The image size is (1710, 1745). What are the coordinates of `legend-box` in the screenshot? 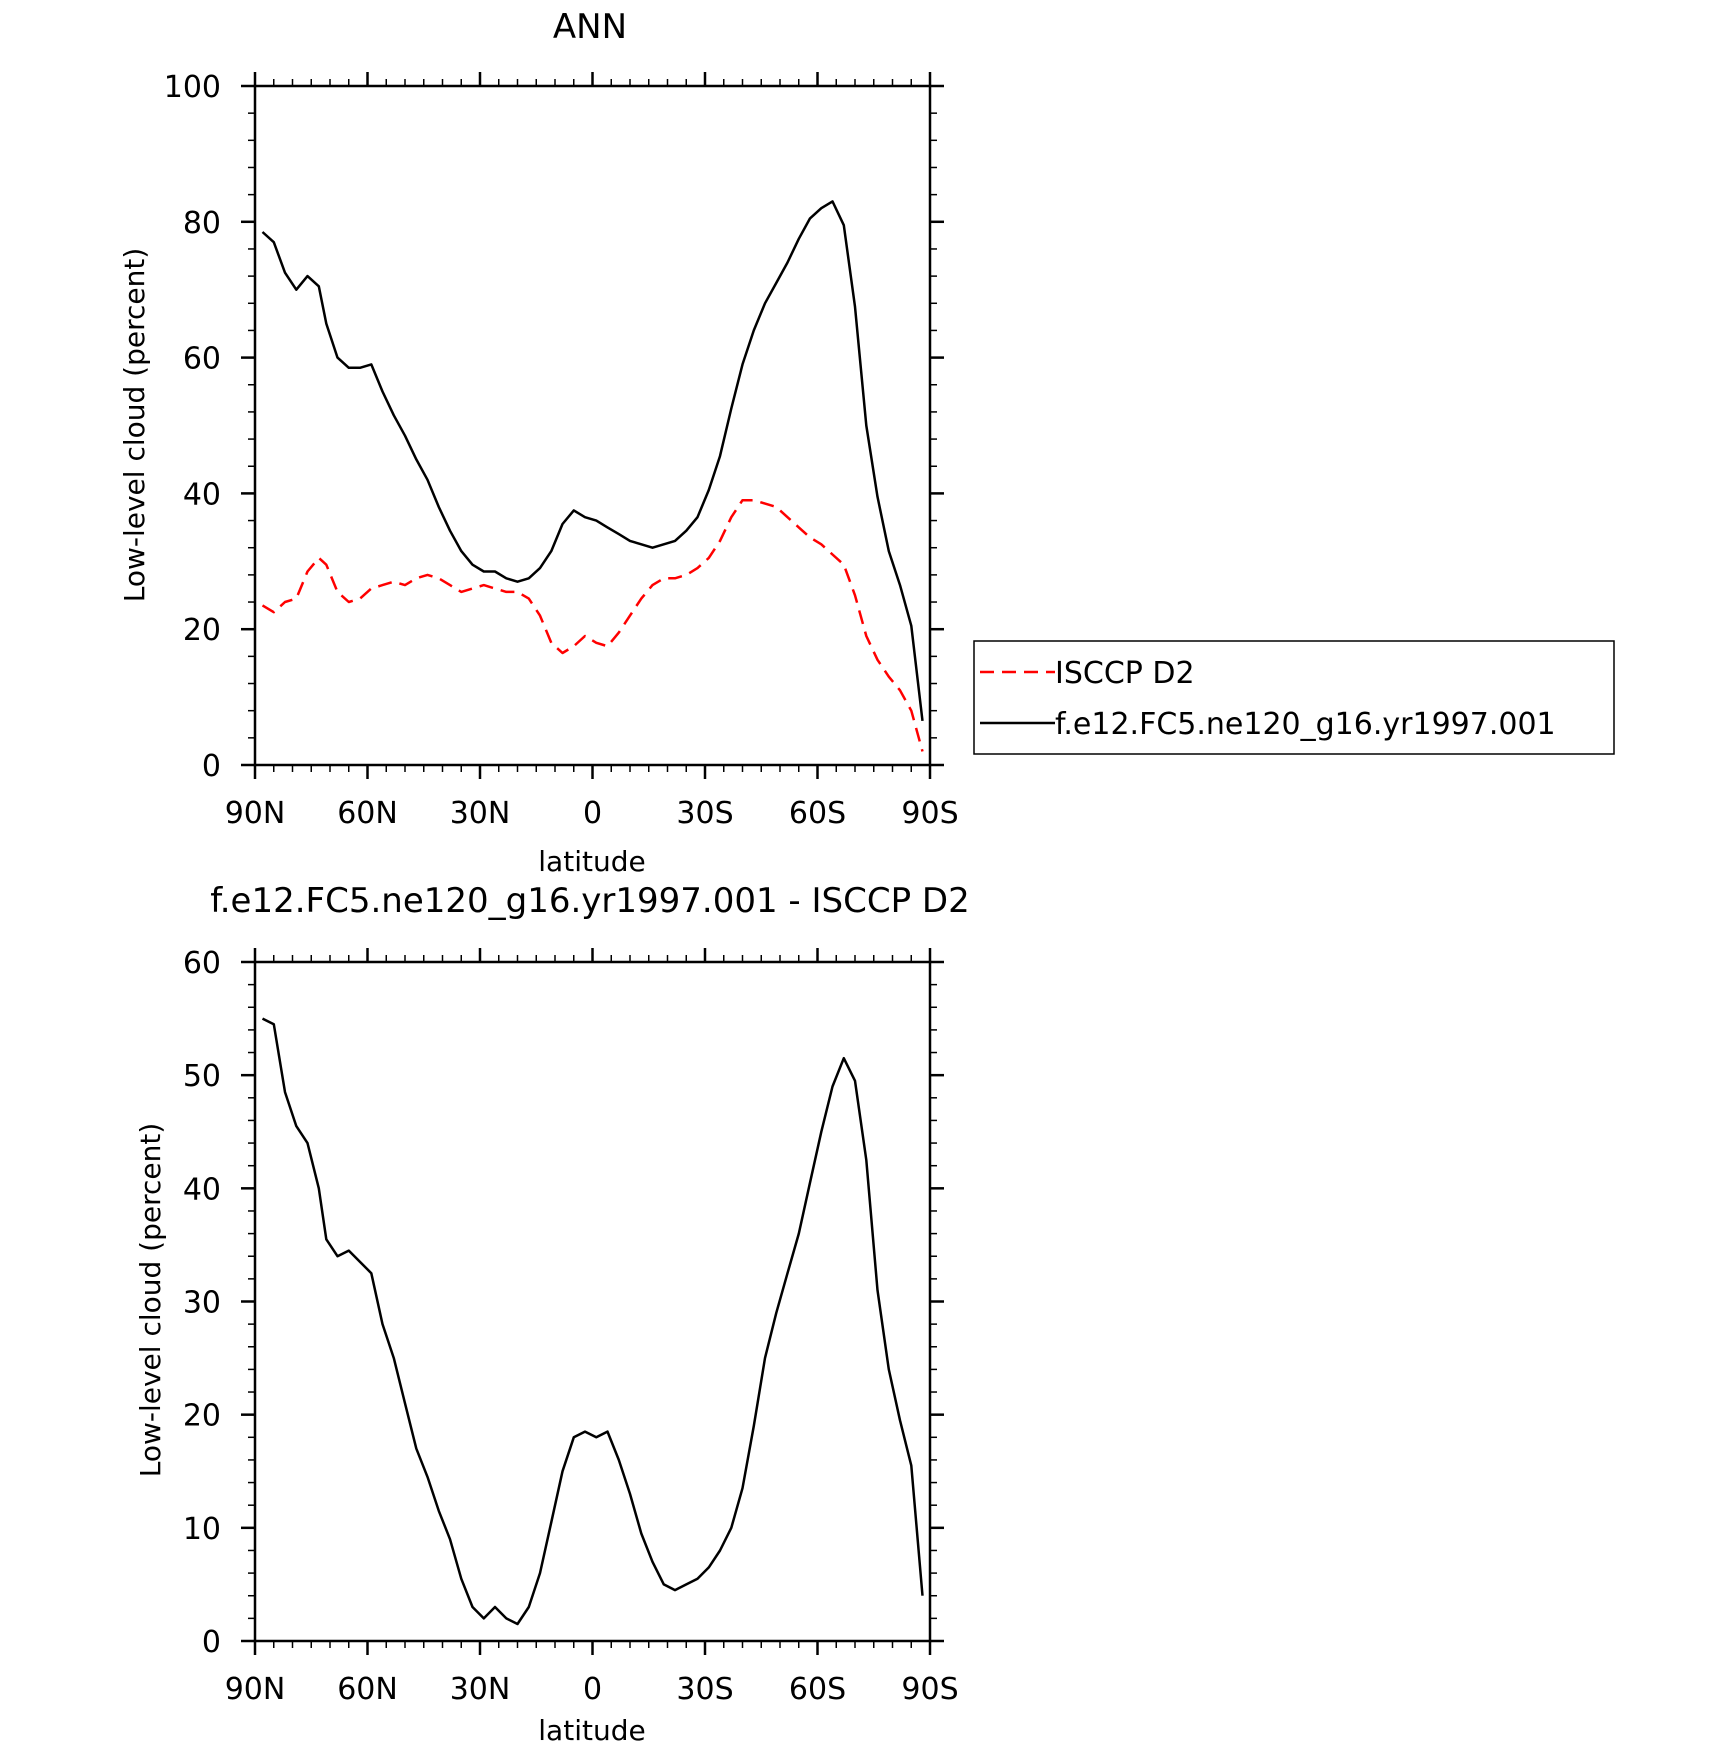 It's located at (1294, 697).